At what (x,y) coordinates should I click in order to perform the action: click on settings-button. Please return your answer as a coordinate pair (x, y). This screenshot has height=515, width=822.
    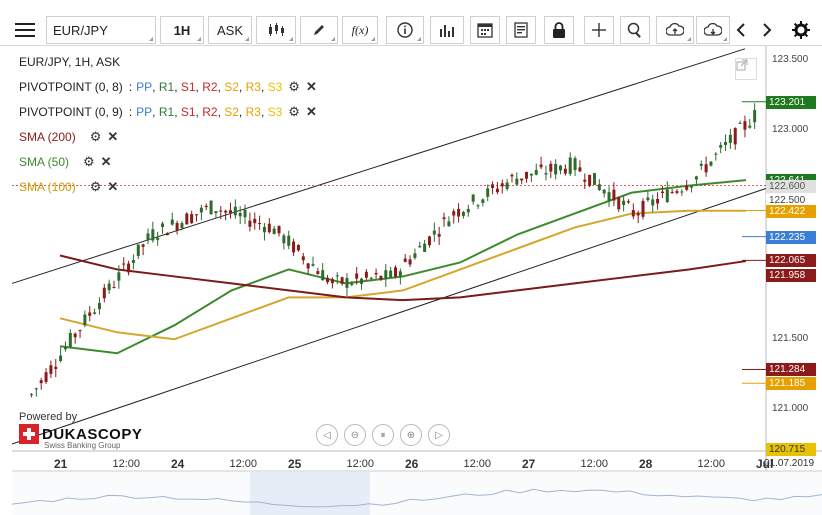
    Looking at the image, I should click on (801, 30).